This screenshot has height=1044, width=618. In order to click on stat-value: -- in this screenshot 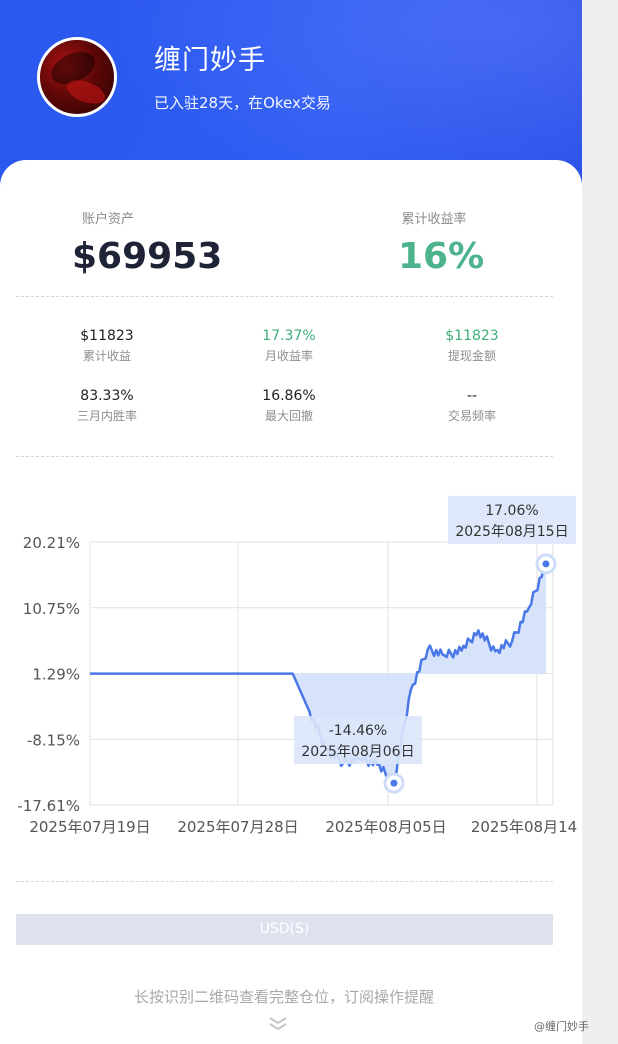, I will do `click(472, 396)`.